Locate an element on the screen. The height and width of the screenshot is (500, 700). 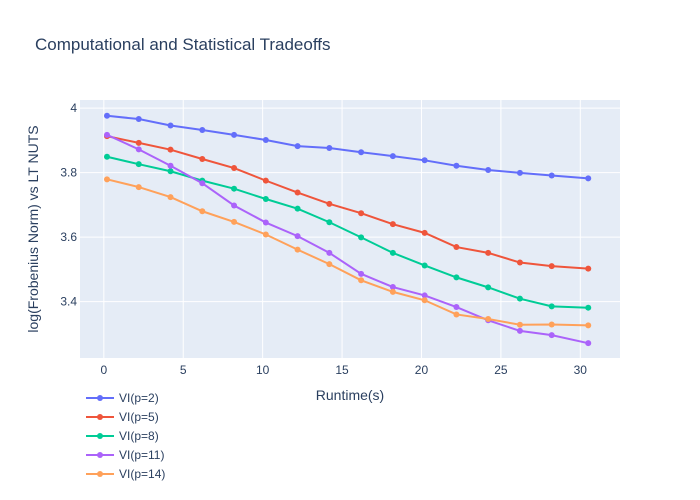
legend-item: VI(p=2) is located at coordinates (122, 398).